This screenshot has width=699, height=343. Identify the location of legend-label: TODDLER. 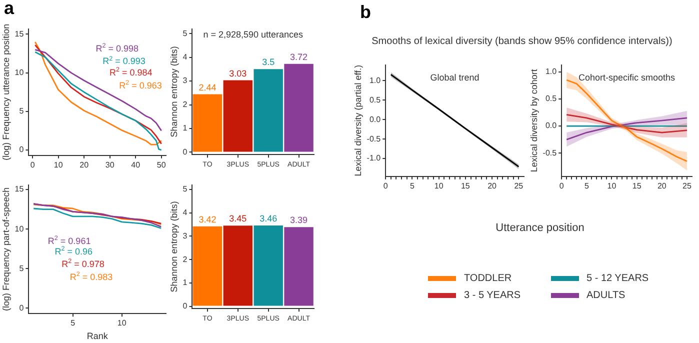
(488, 278).